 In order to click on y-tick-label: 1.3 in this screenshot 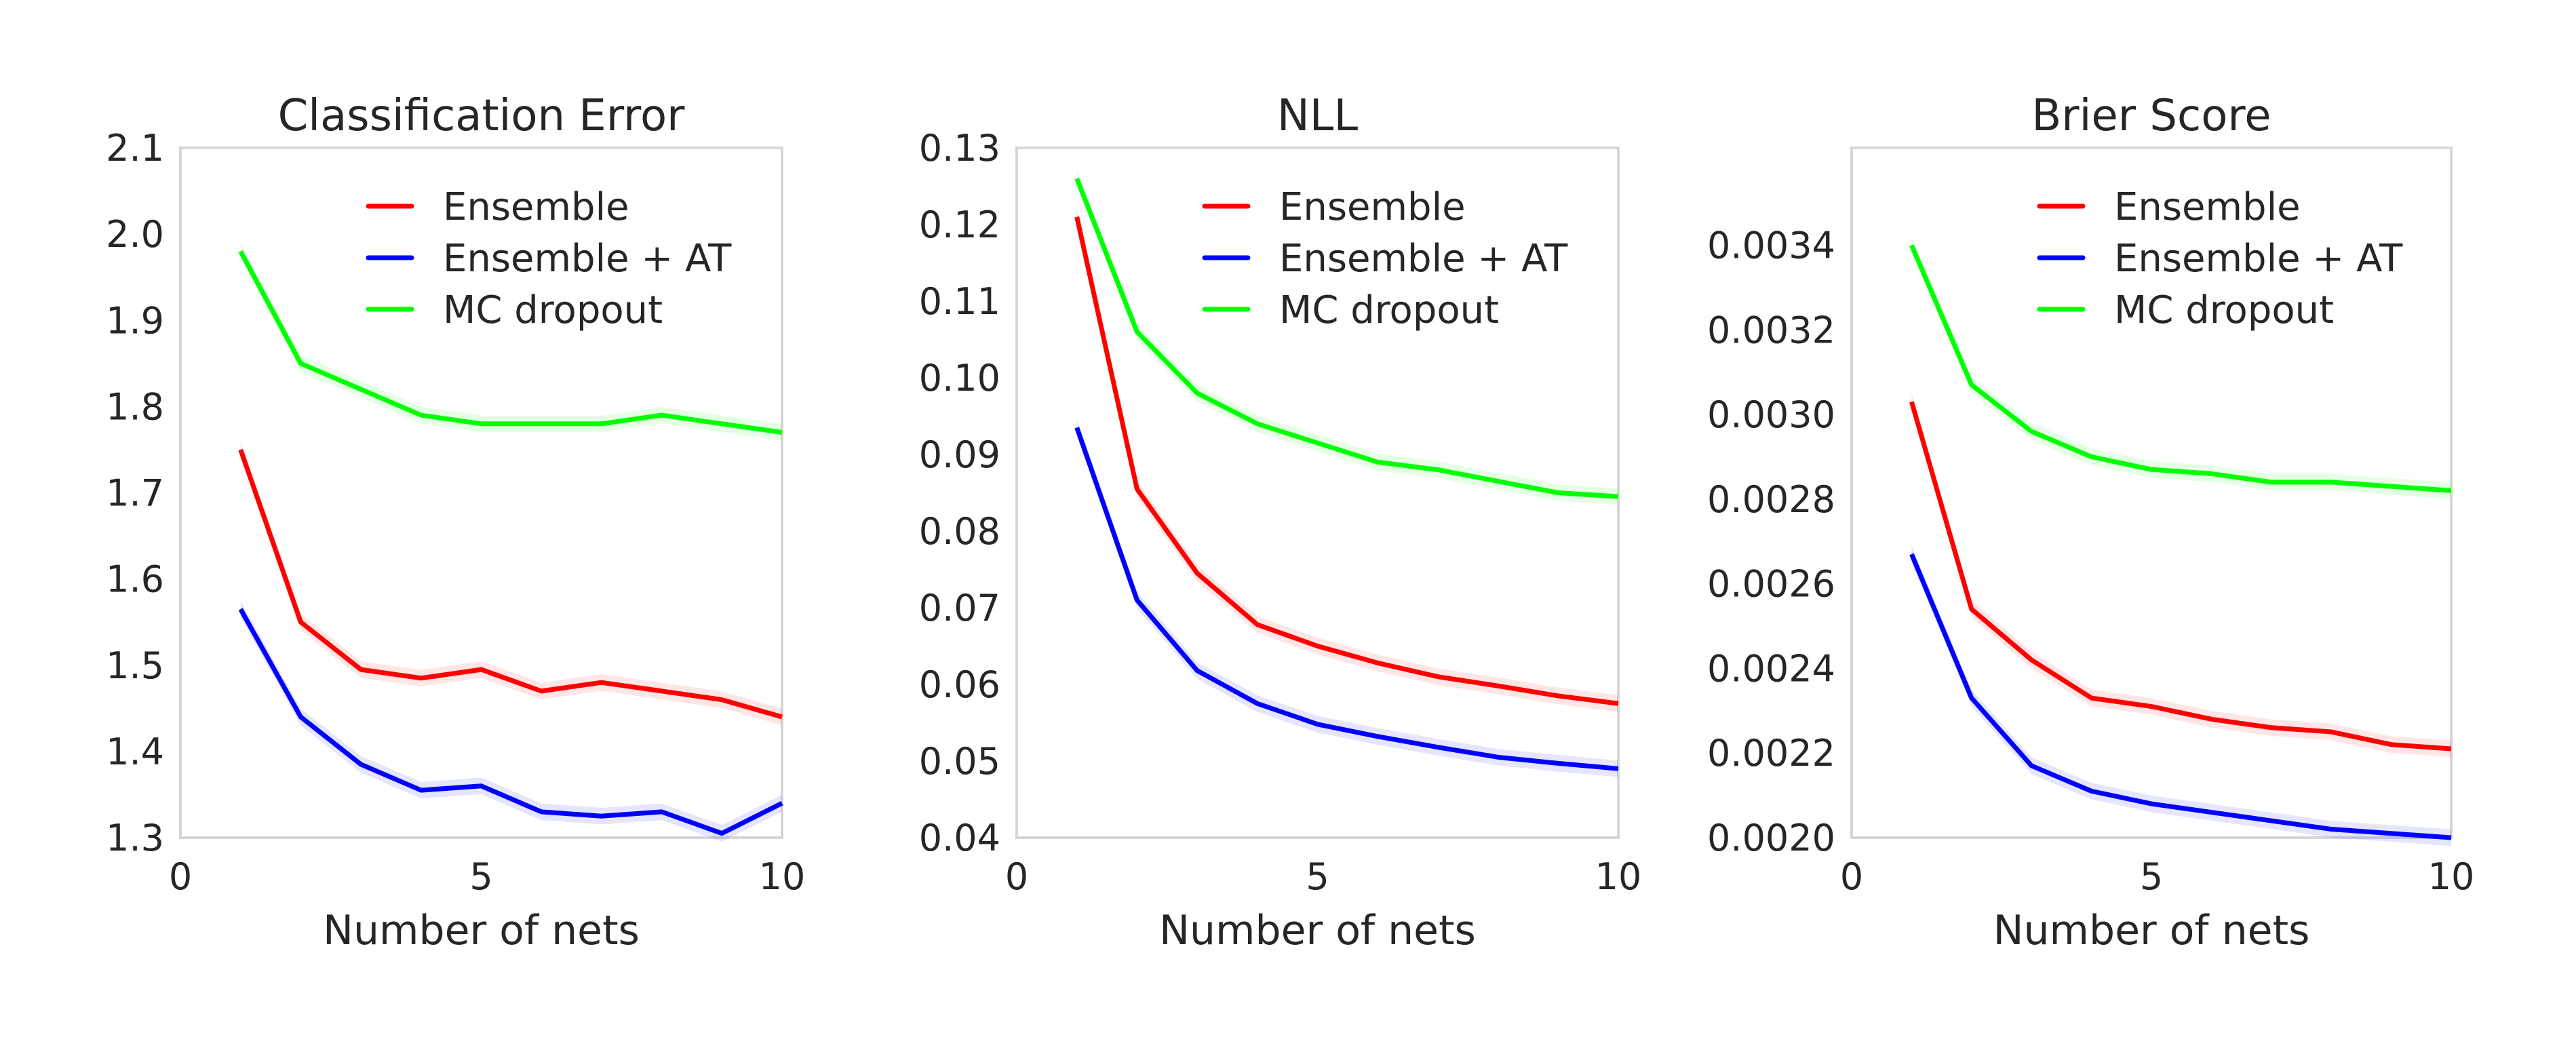, I will do `click(135, 838)`.